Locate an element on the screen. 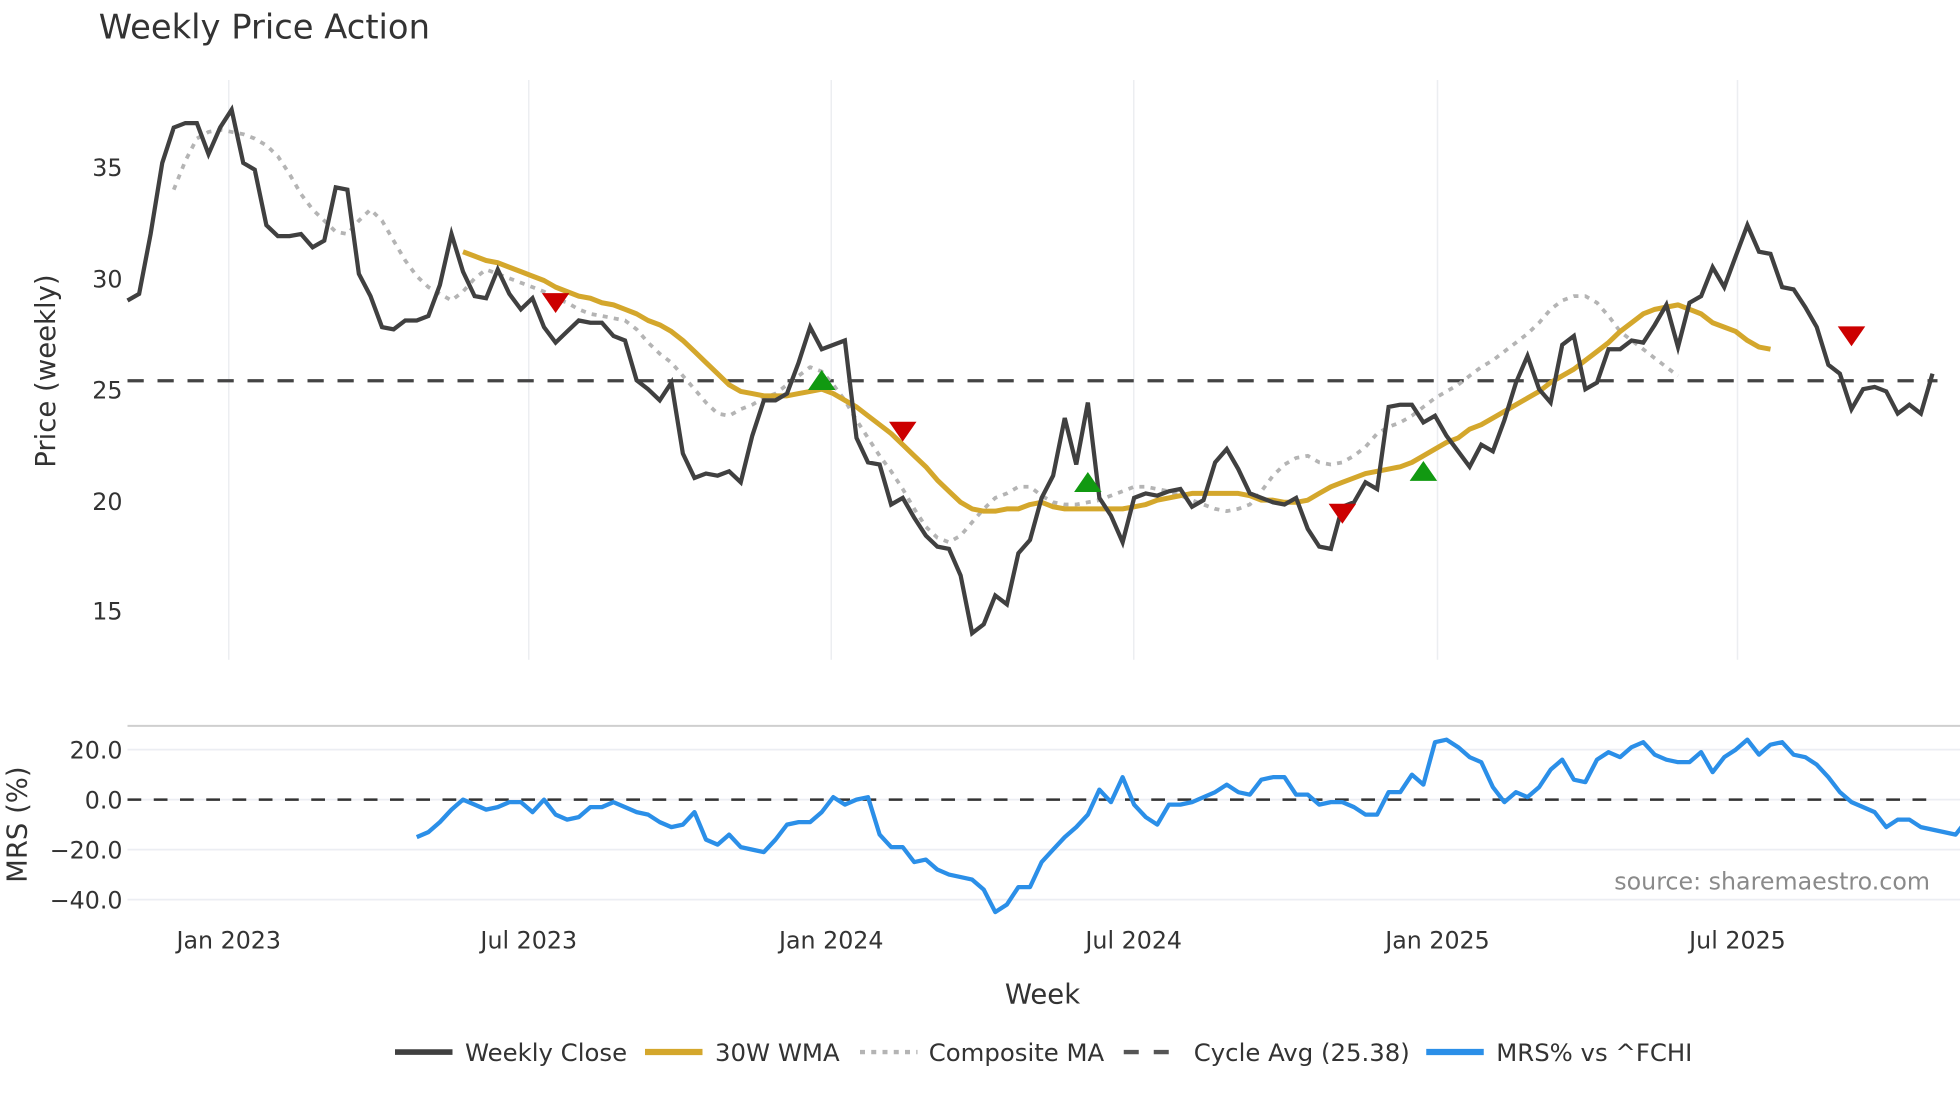 The image size is (1960, 1102). legend-label: Cycle Avg (25.38) is located at coordinates (1302, 1052).